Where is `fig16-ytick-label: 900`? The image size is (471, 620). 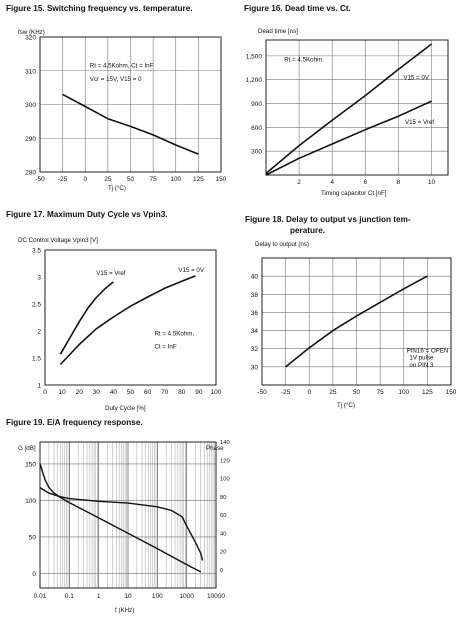 fig16-ytick-label: 900 is located at coordinates (256, 104).